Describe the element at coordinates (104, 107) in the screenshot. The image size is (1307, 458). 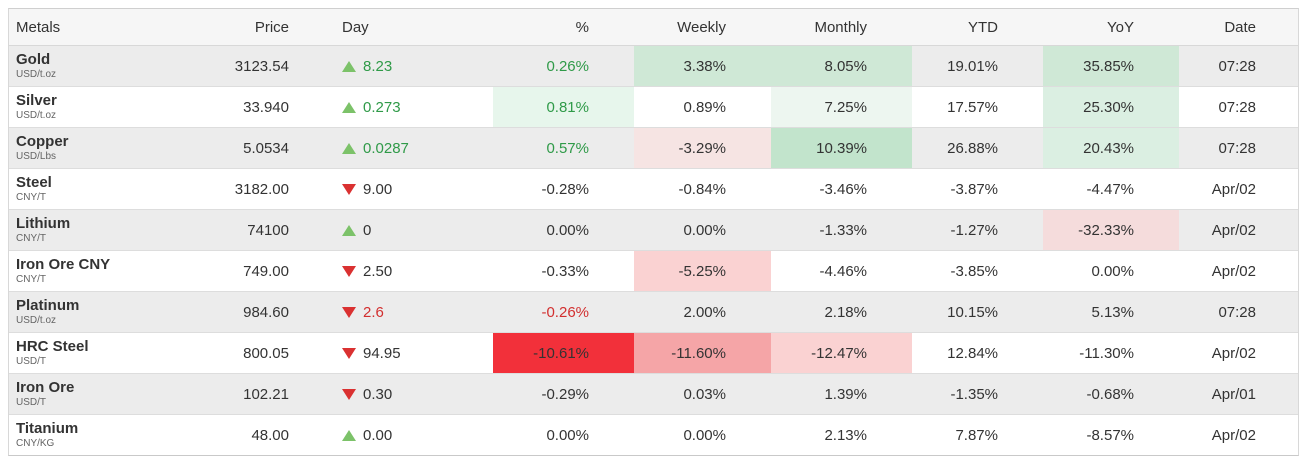
I see `metal-name-cell: Silver USD/t.oz` at that location.